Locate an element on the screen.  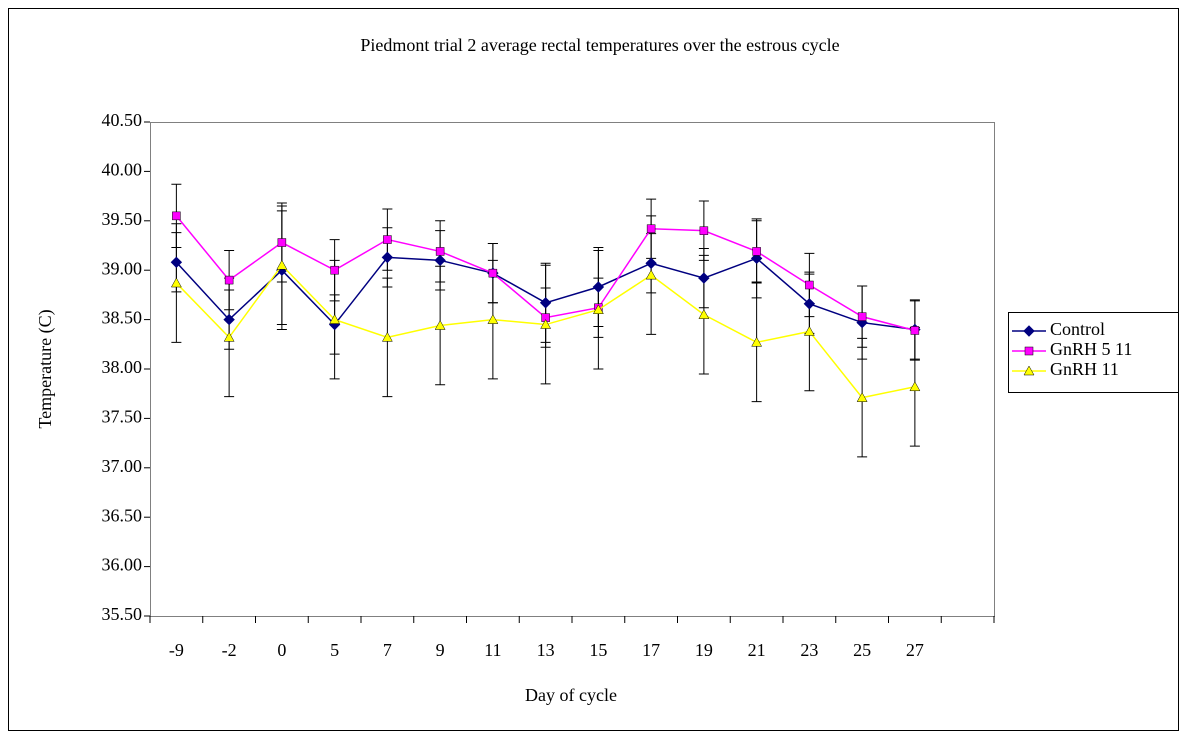
x-tick-label: 23 is located at coordinates (809, 650).